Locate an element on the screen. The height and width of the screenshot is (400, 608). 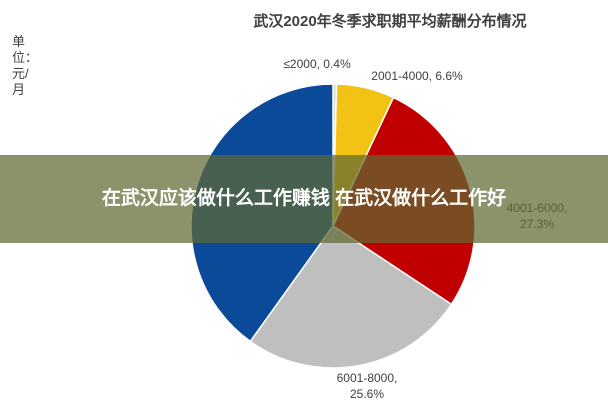
pie-slice is located at coordinates (351, 296).